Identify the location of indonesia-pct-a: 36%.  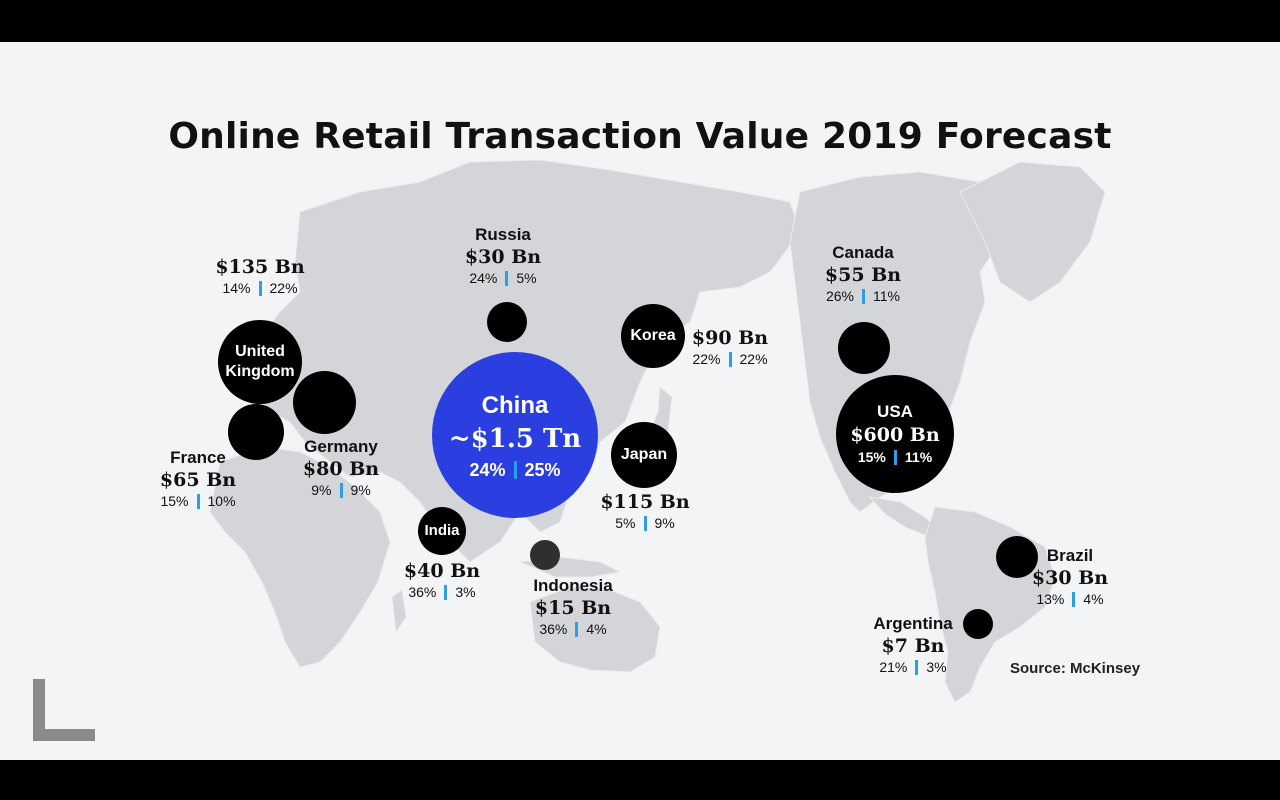
(553, 629).